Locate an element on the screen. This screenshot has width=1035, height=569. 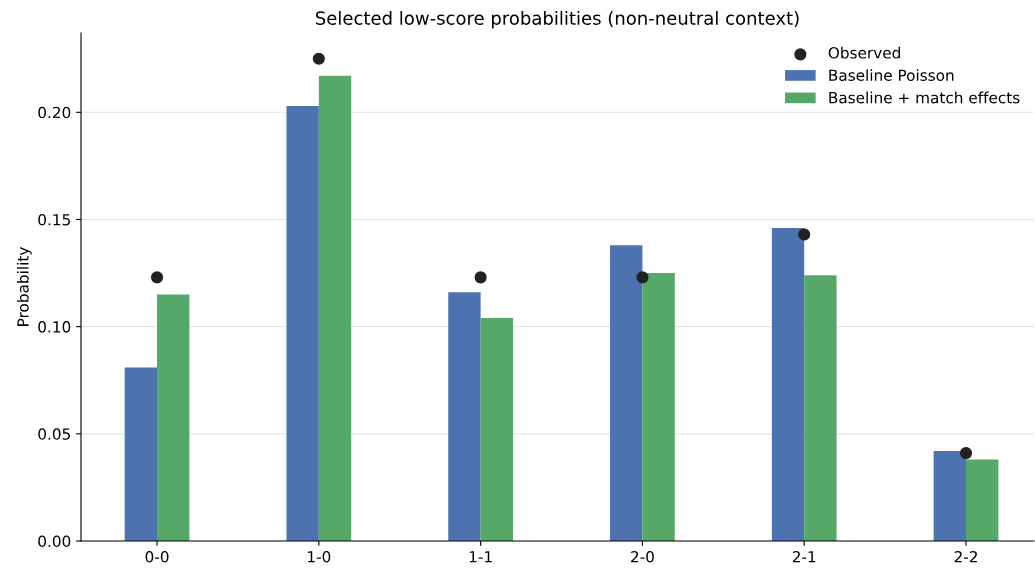
y-tick-label: 0.20 is located at coordinates (54, 112).